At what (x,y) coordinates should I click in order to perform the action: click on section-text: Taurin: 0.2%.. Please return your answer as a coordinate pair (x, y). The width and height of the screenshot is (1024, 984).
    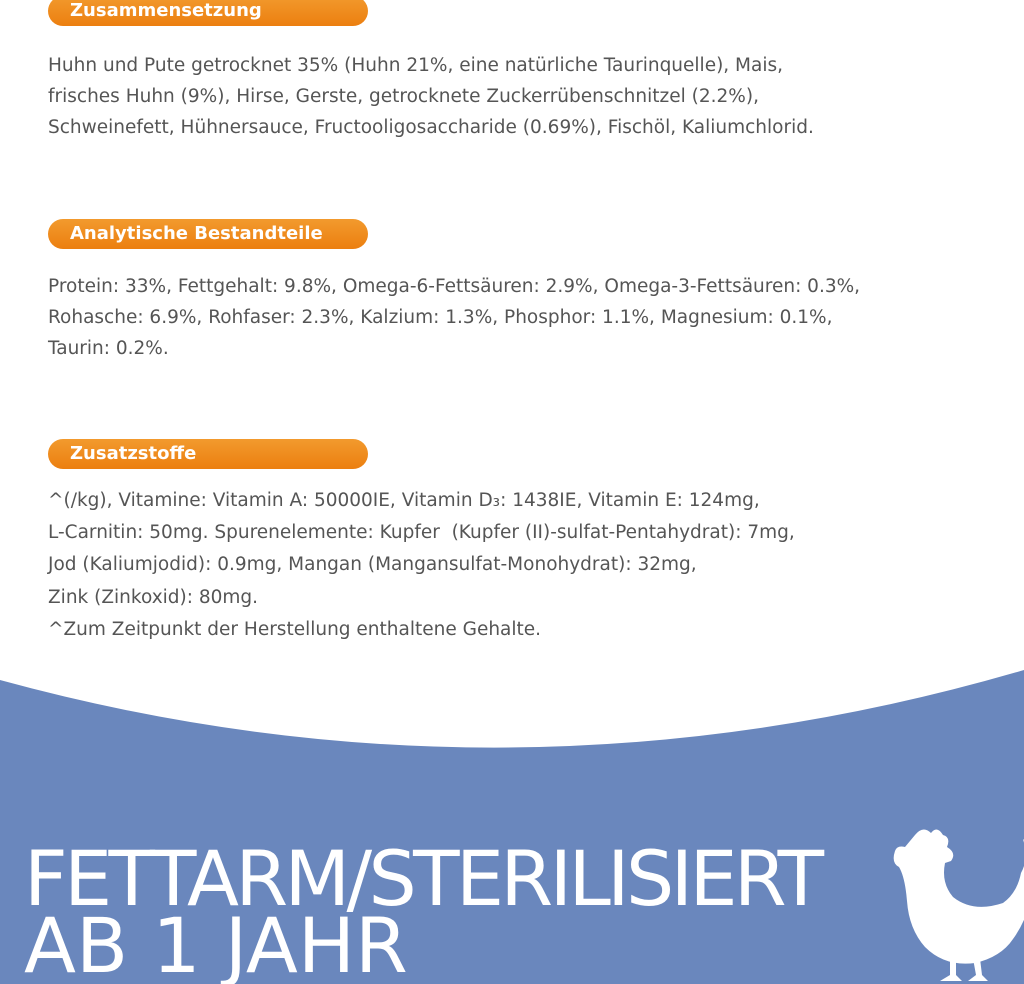
    Looking at the image, I should click on (108, 348).